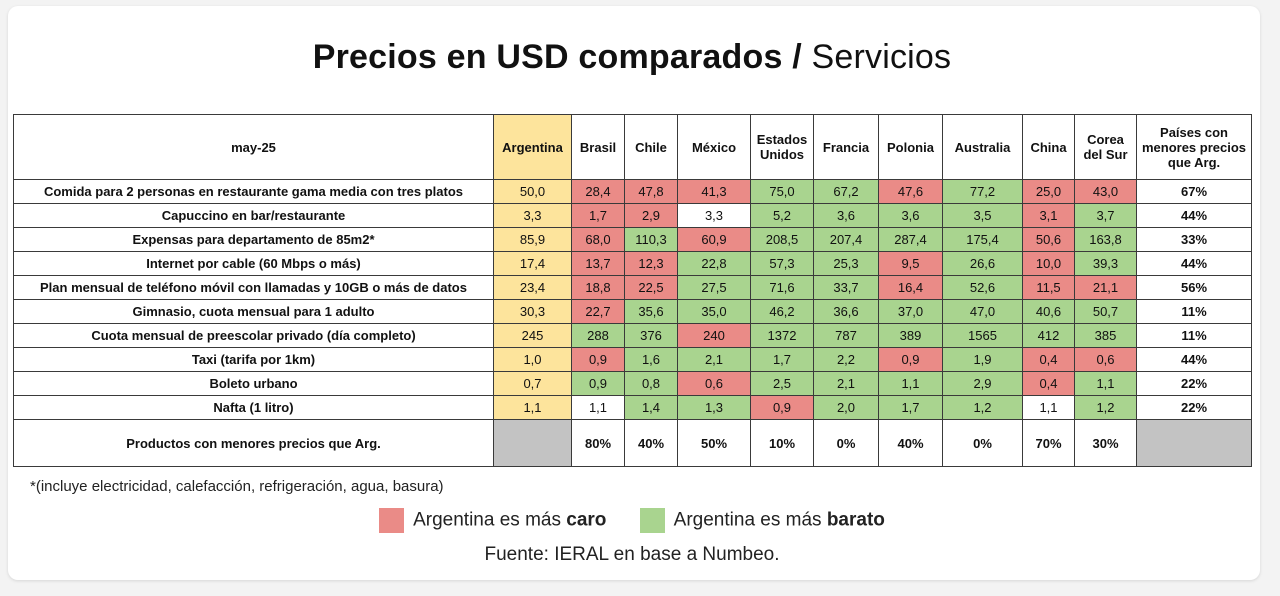  What do you see at coordinates (1048, 335) in the screenshot?
I see `price-cell: 412` at bounding box center [1048, 335].